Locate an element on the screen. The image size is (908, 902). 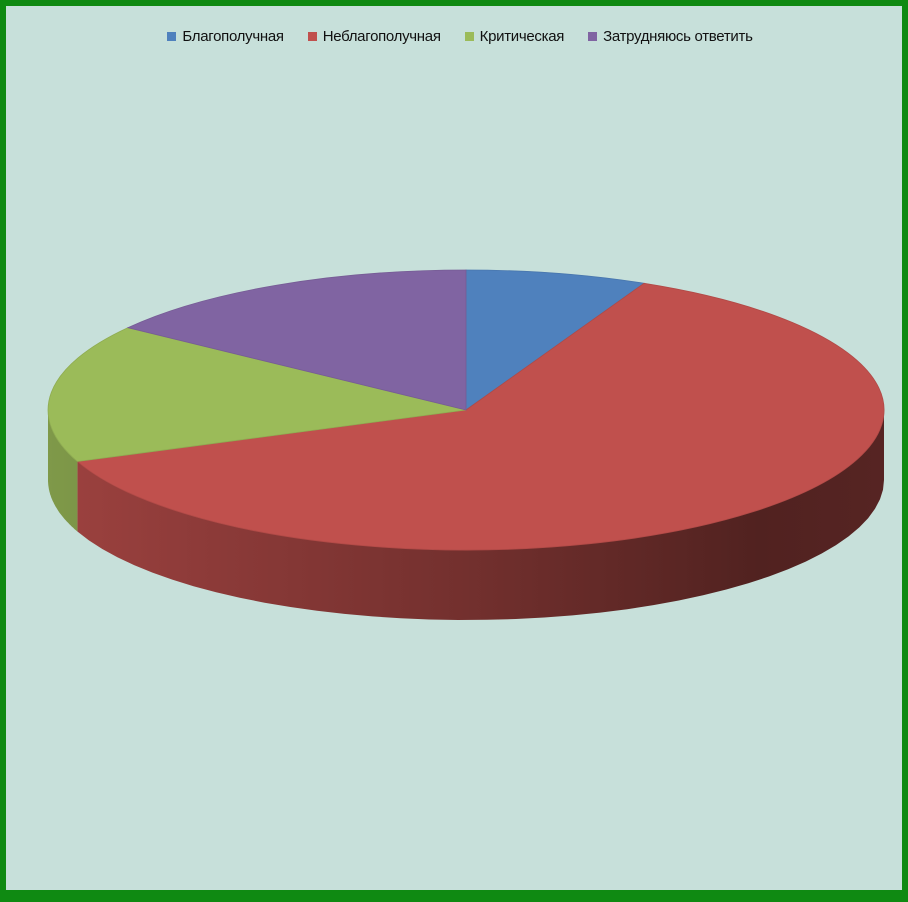
pie-slice-side is located at coordinates (63, 471).